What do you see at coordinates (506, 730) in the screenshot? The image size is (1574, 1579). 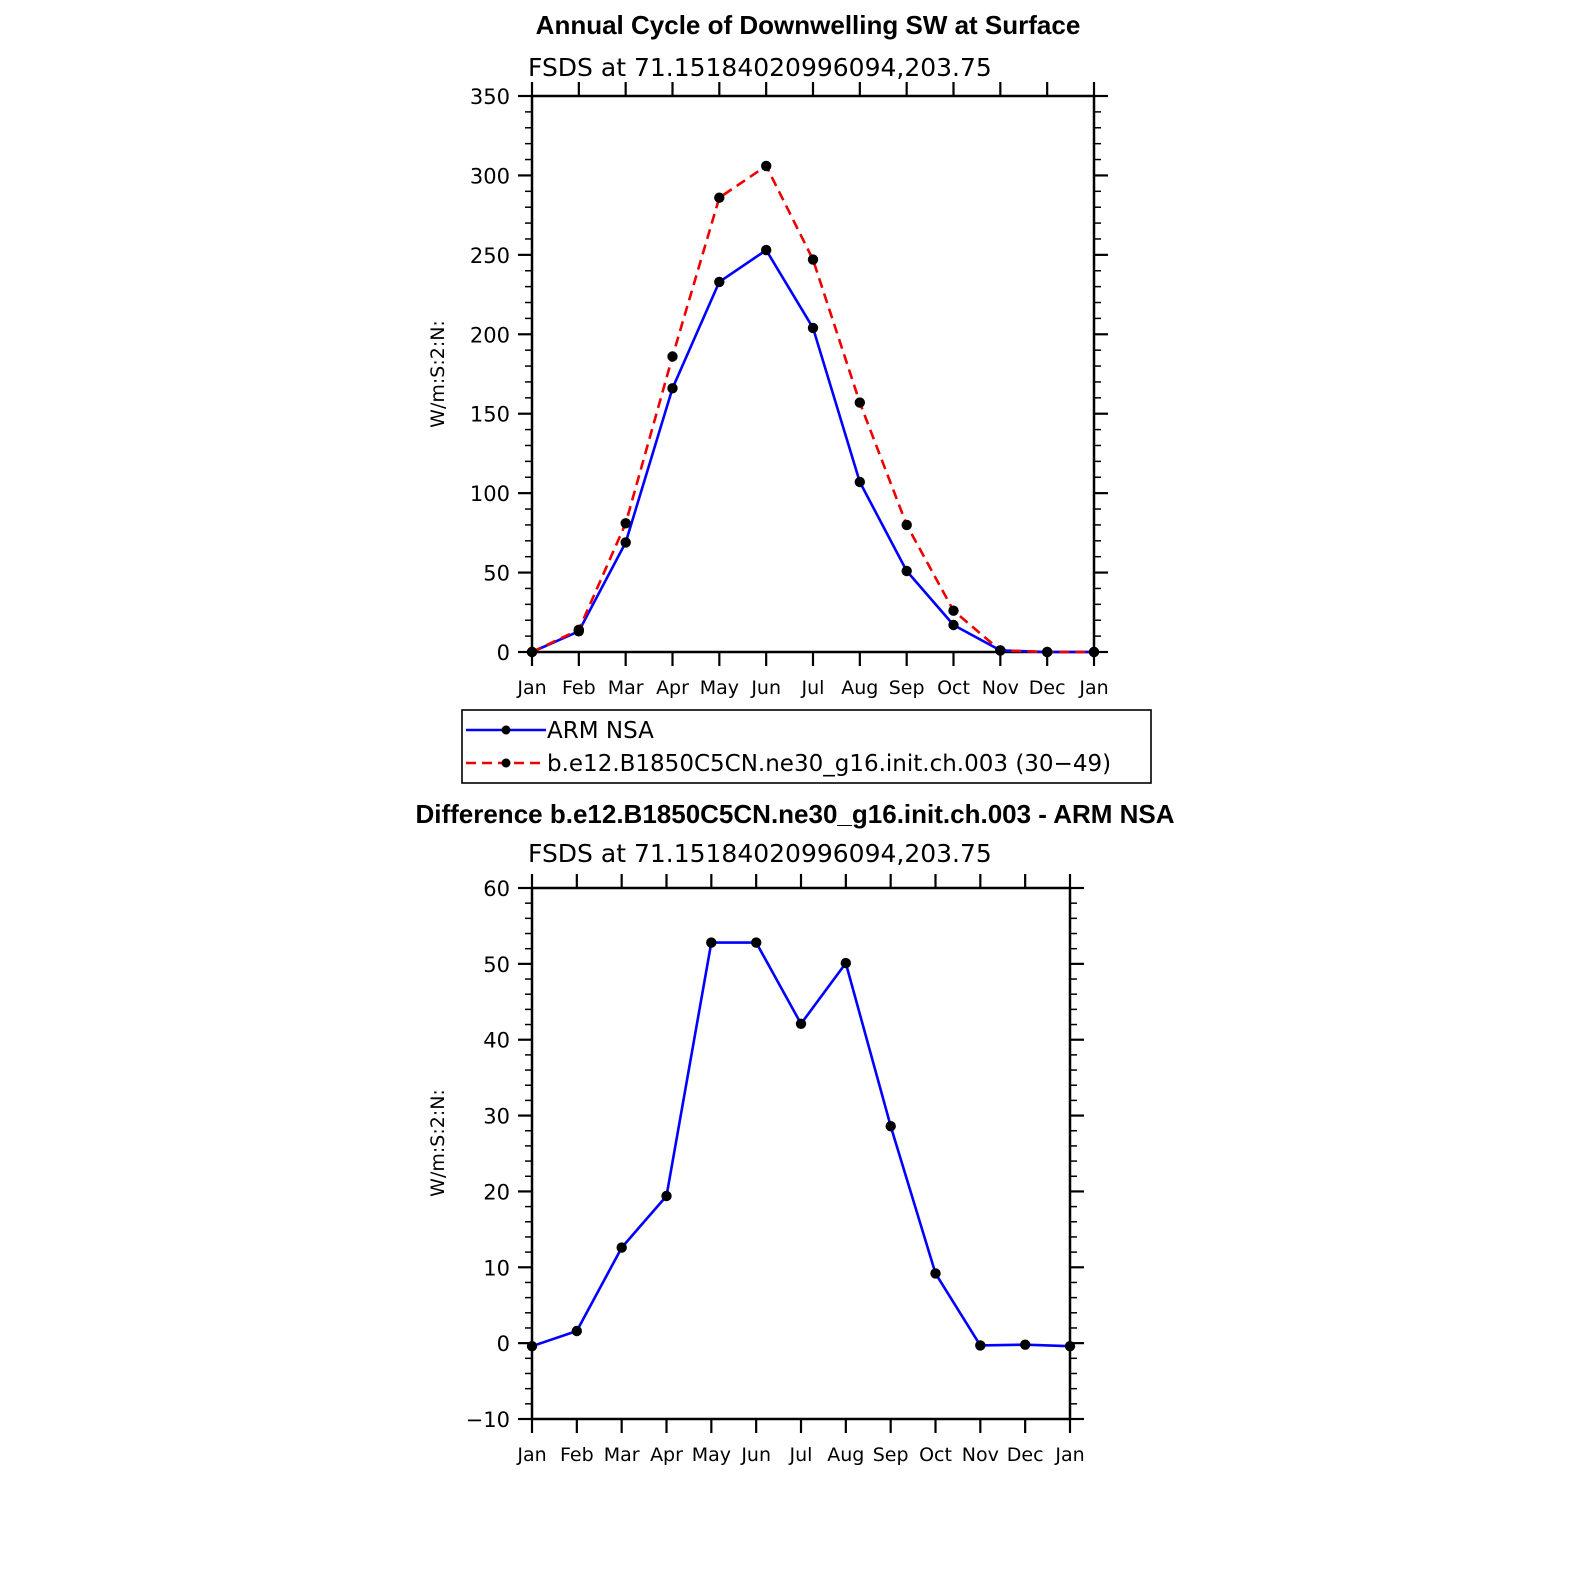 I see `legend-obs-marker` at bounding box center [506, 730].